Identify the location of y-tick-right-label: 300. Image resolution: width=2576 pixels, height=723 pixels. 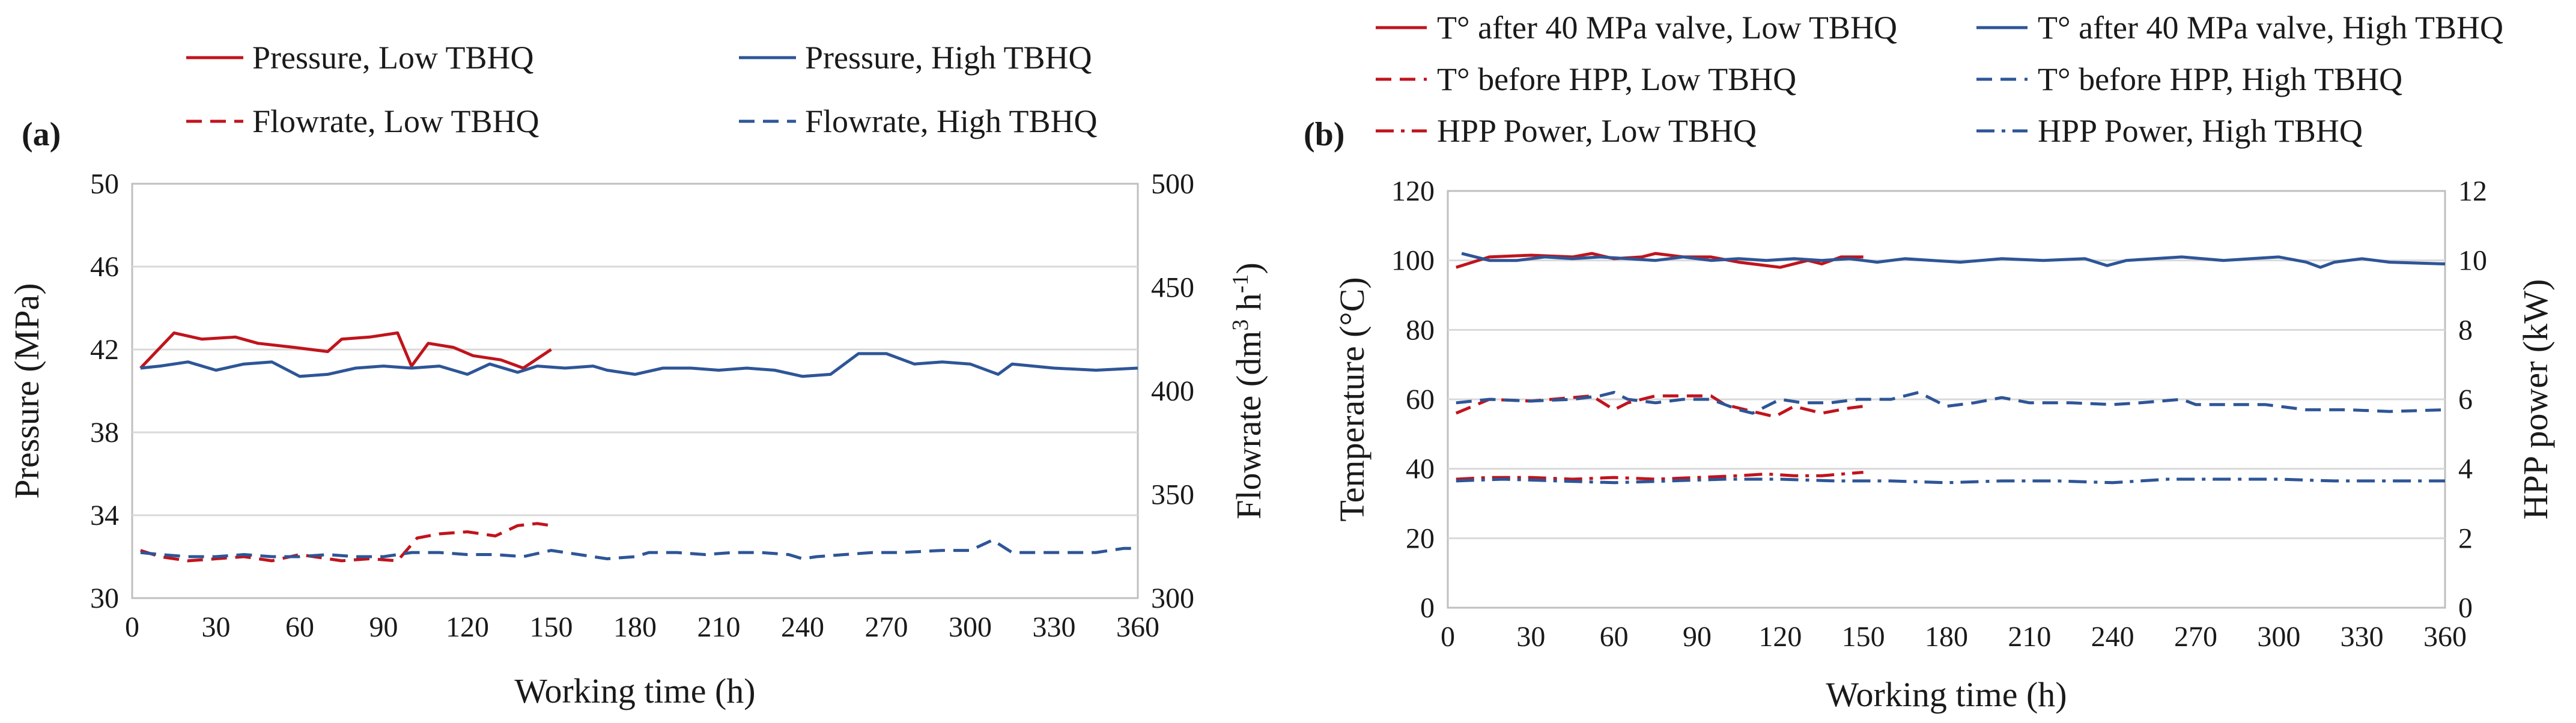
(1172, 598).